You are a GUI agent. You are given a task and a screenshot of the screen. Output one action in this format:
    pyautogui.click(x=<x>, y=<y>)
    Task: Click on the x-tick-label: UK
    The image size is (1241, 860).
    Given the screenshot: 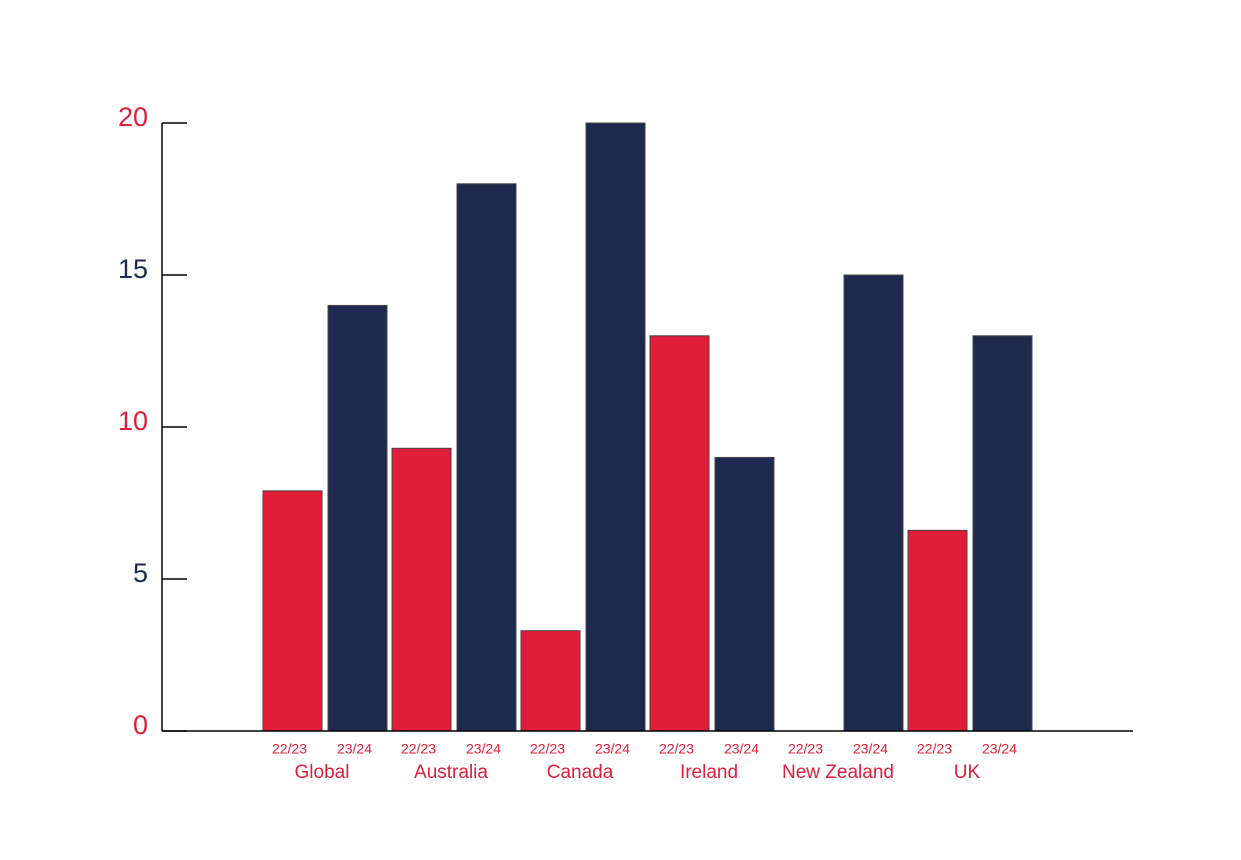 What is the action you would take?
    pyautogui.click(x=967, y=772)
    